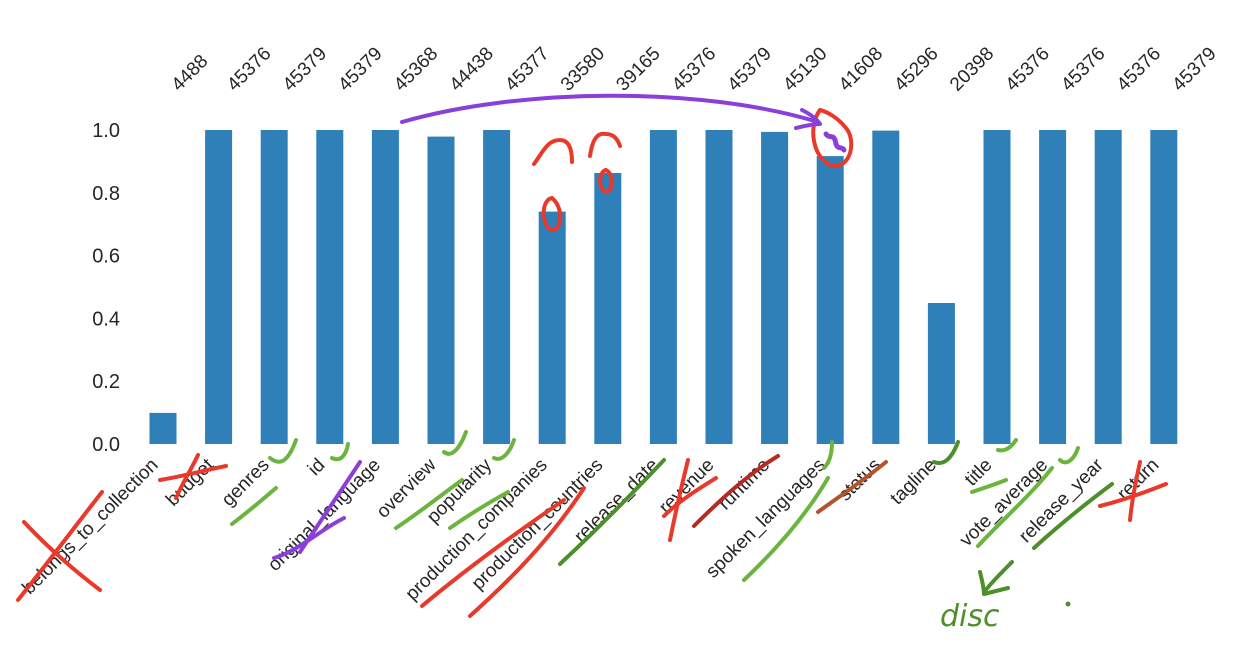  What do you see at coordinates (190, 73) in the screenshot?
I see `count-label: 4488` at bounding box center [190, 73].